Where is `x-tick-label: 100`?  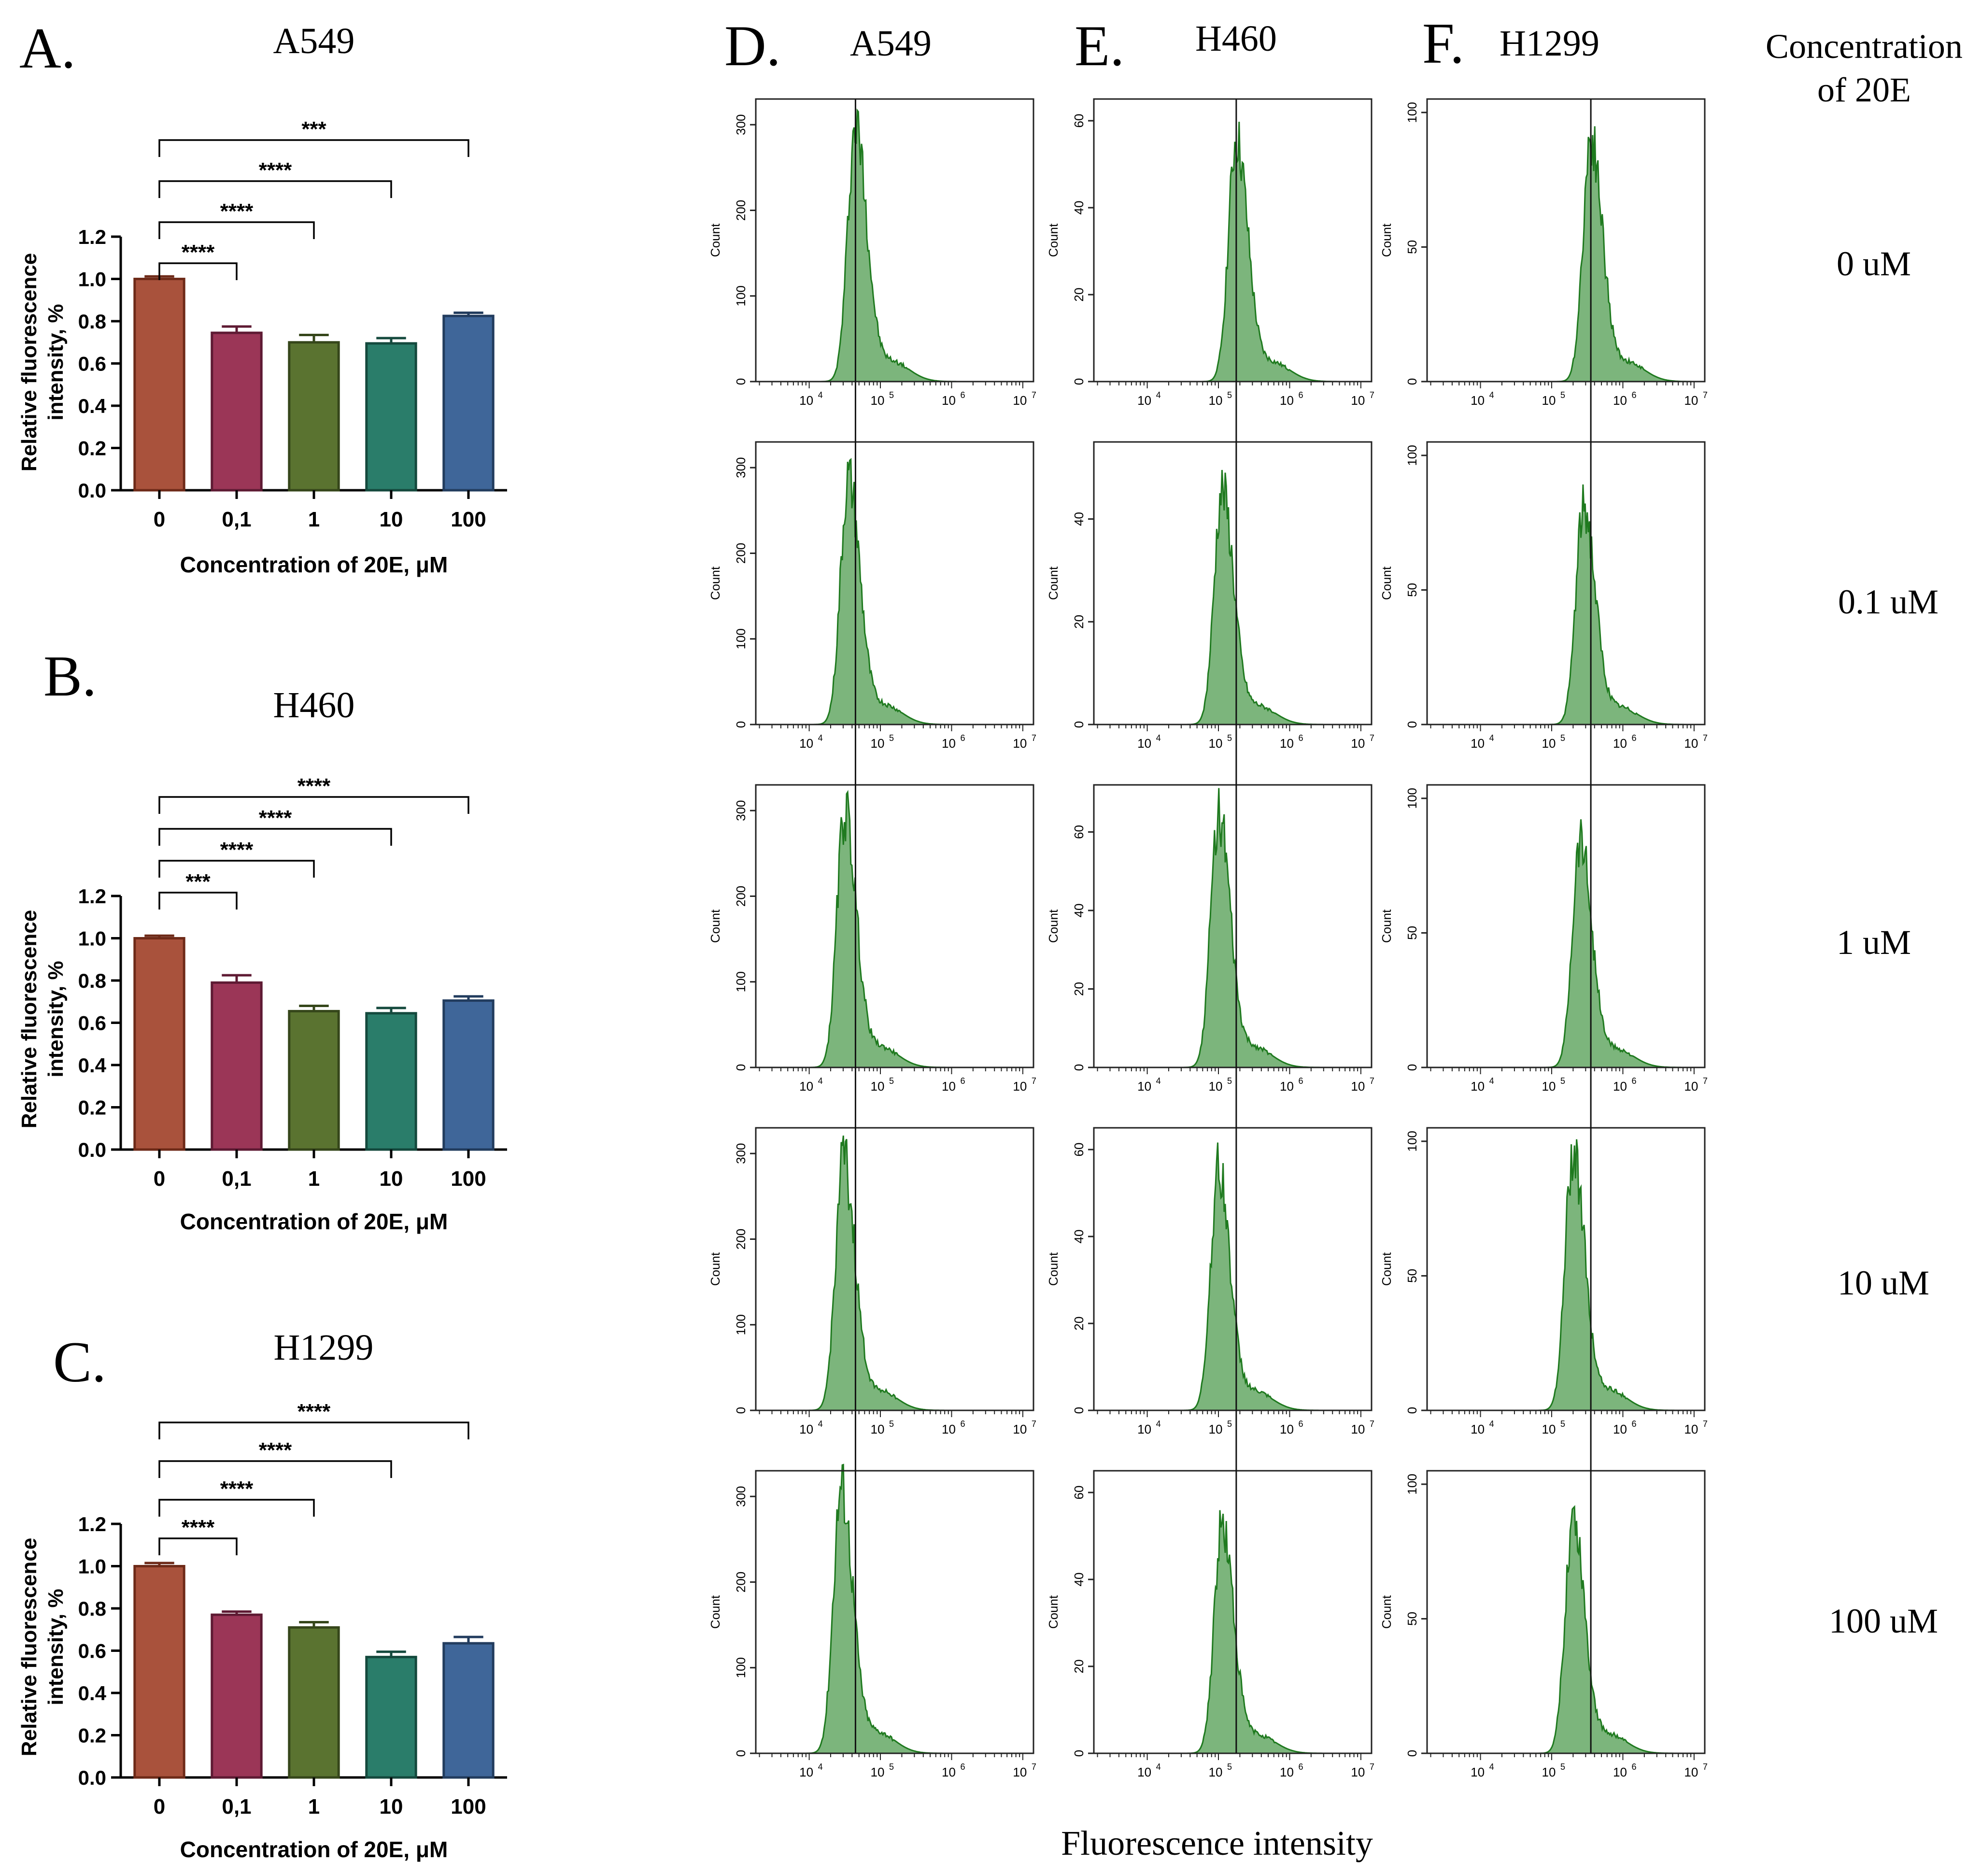 x-tick-label: 100 is located at coordinates (469, 1807).